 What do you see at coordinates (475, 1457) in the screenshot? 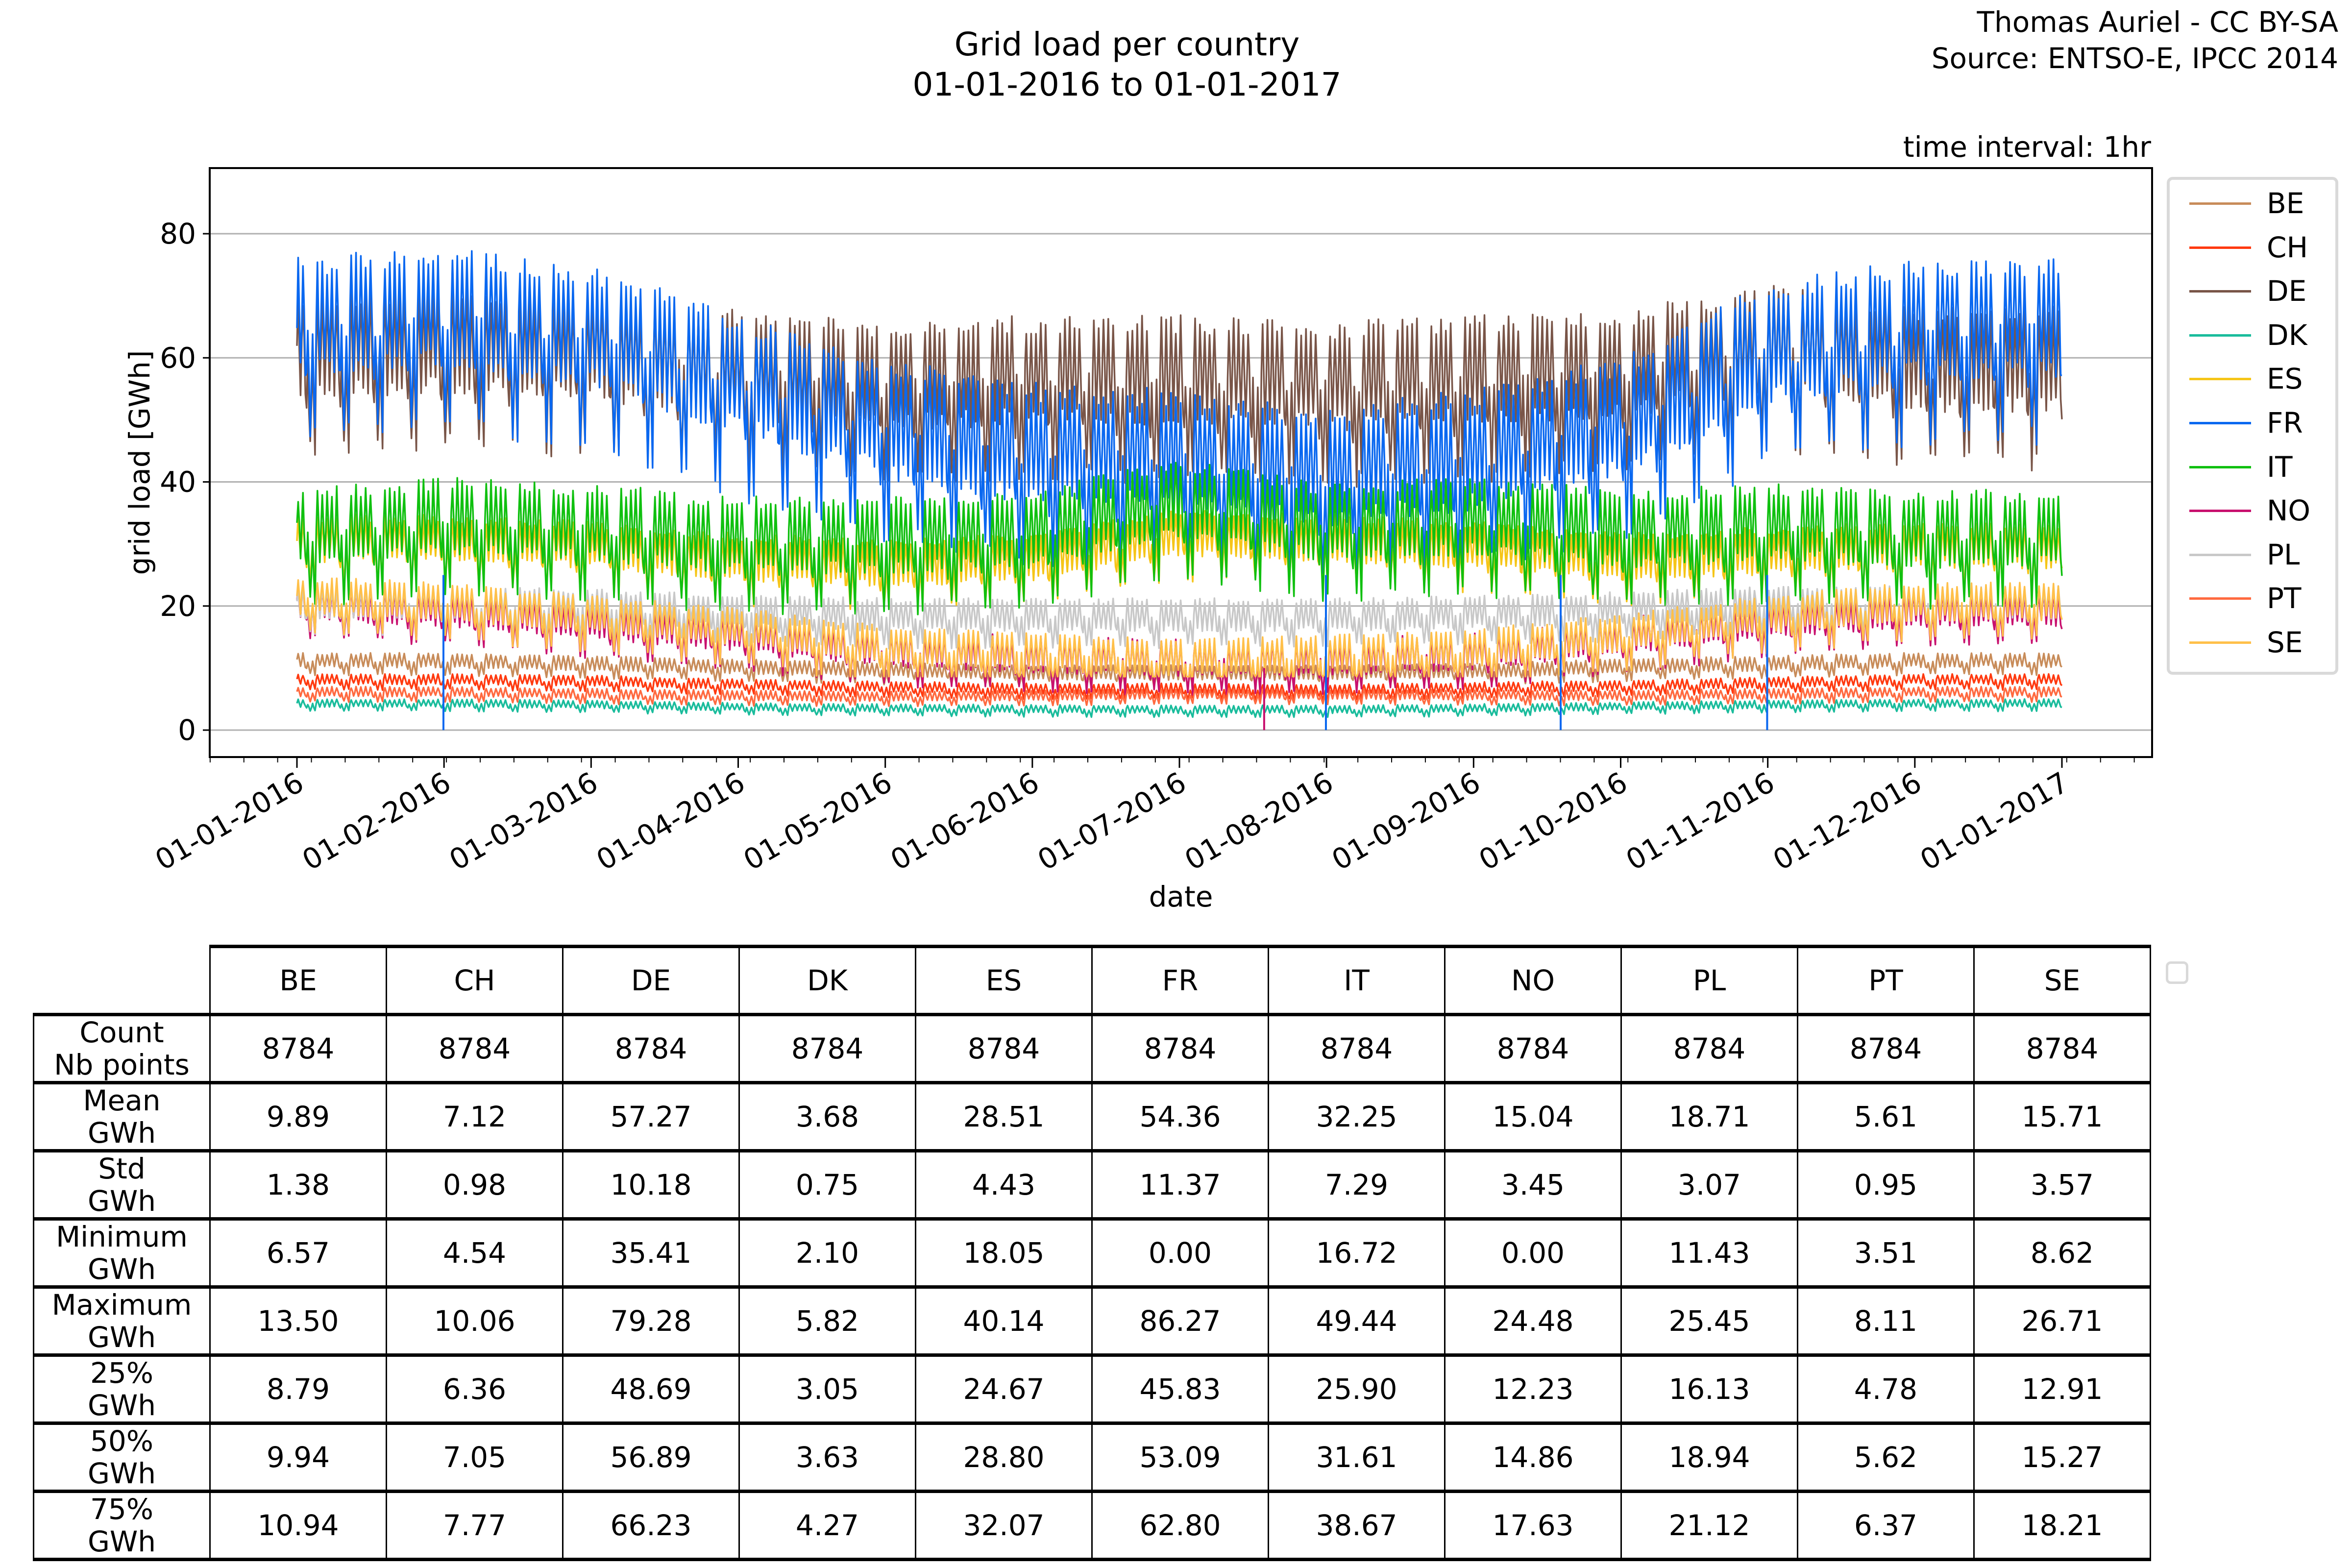
I see `table-cell: 7.05` at bounding box center [475, 1457].